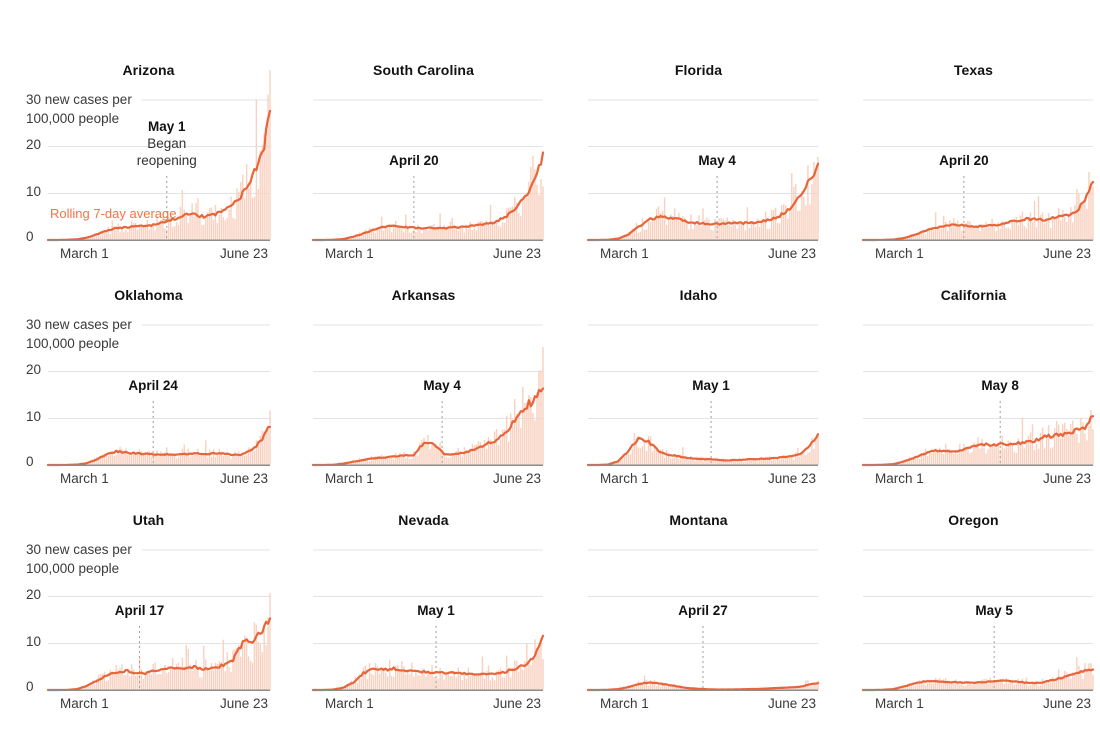  Describe the element at coordinates (243, 478) in the screenshot. I see `x-end-label: June 23` at that location.